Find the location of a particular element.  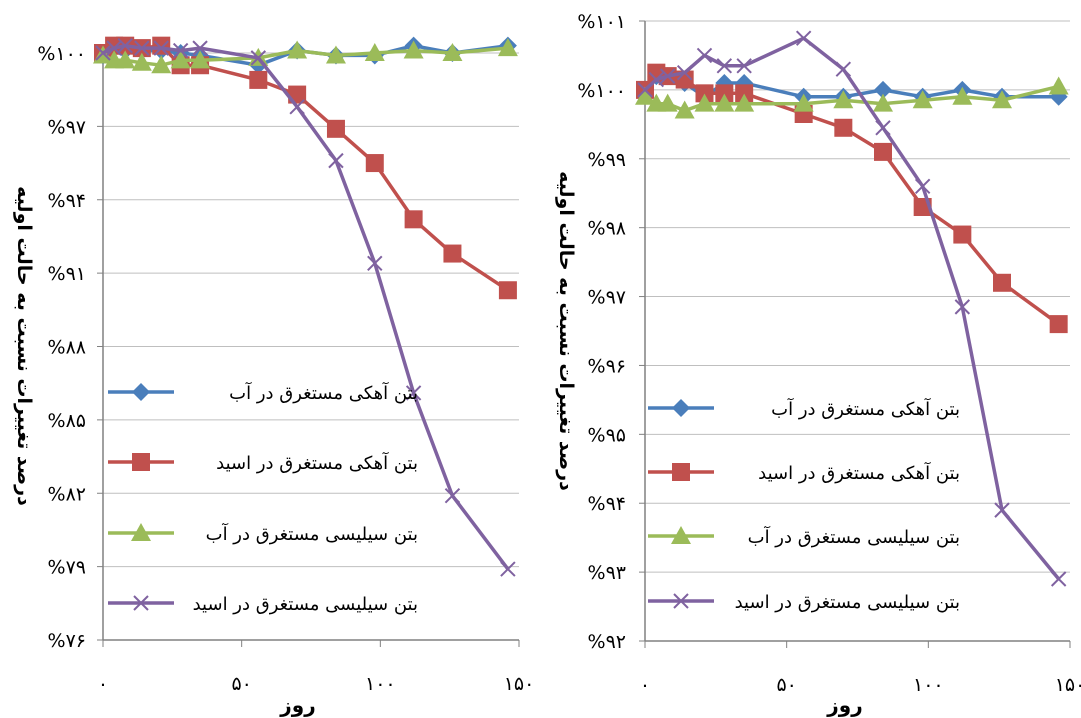

y-tick-label: %۹۵ is located at coordinates (607, 435).